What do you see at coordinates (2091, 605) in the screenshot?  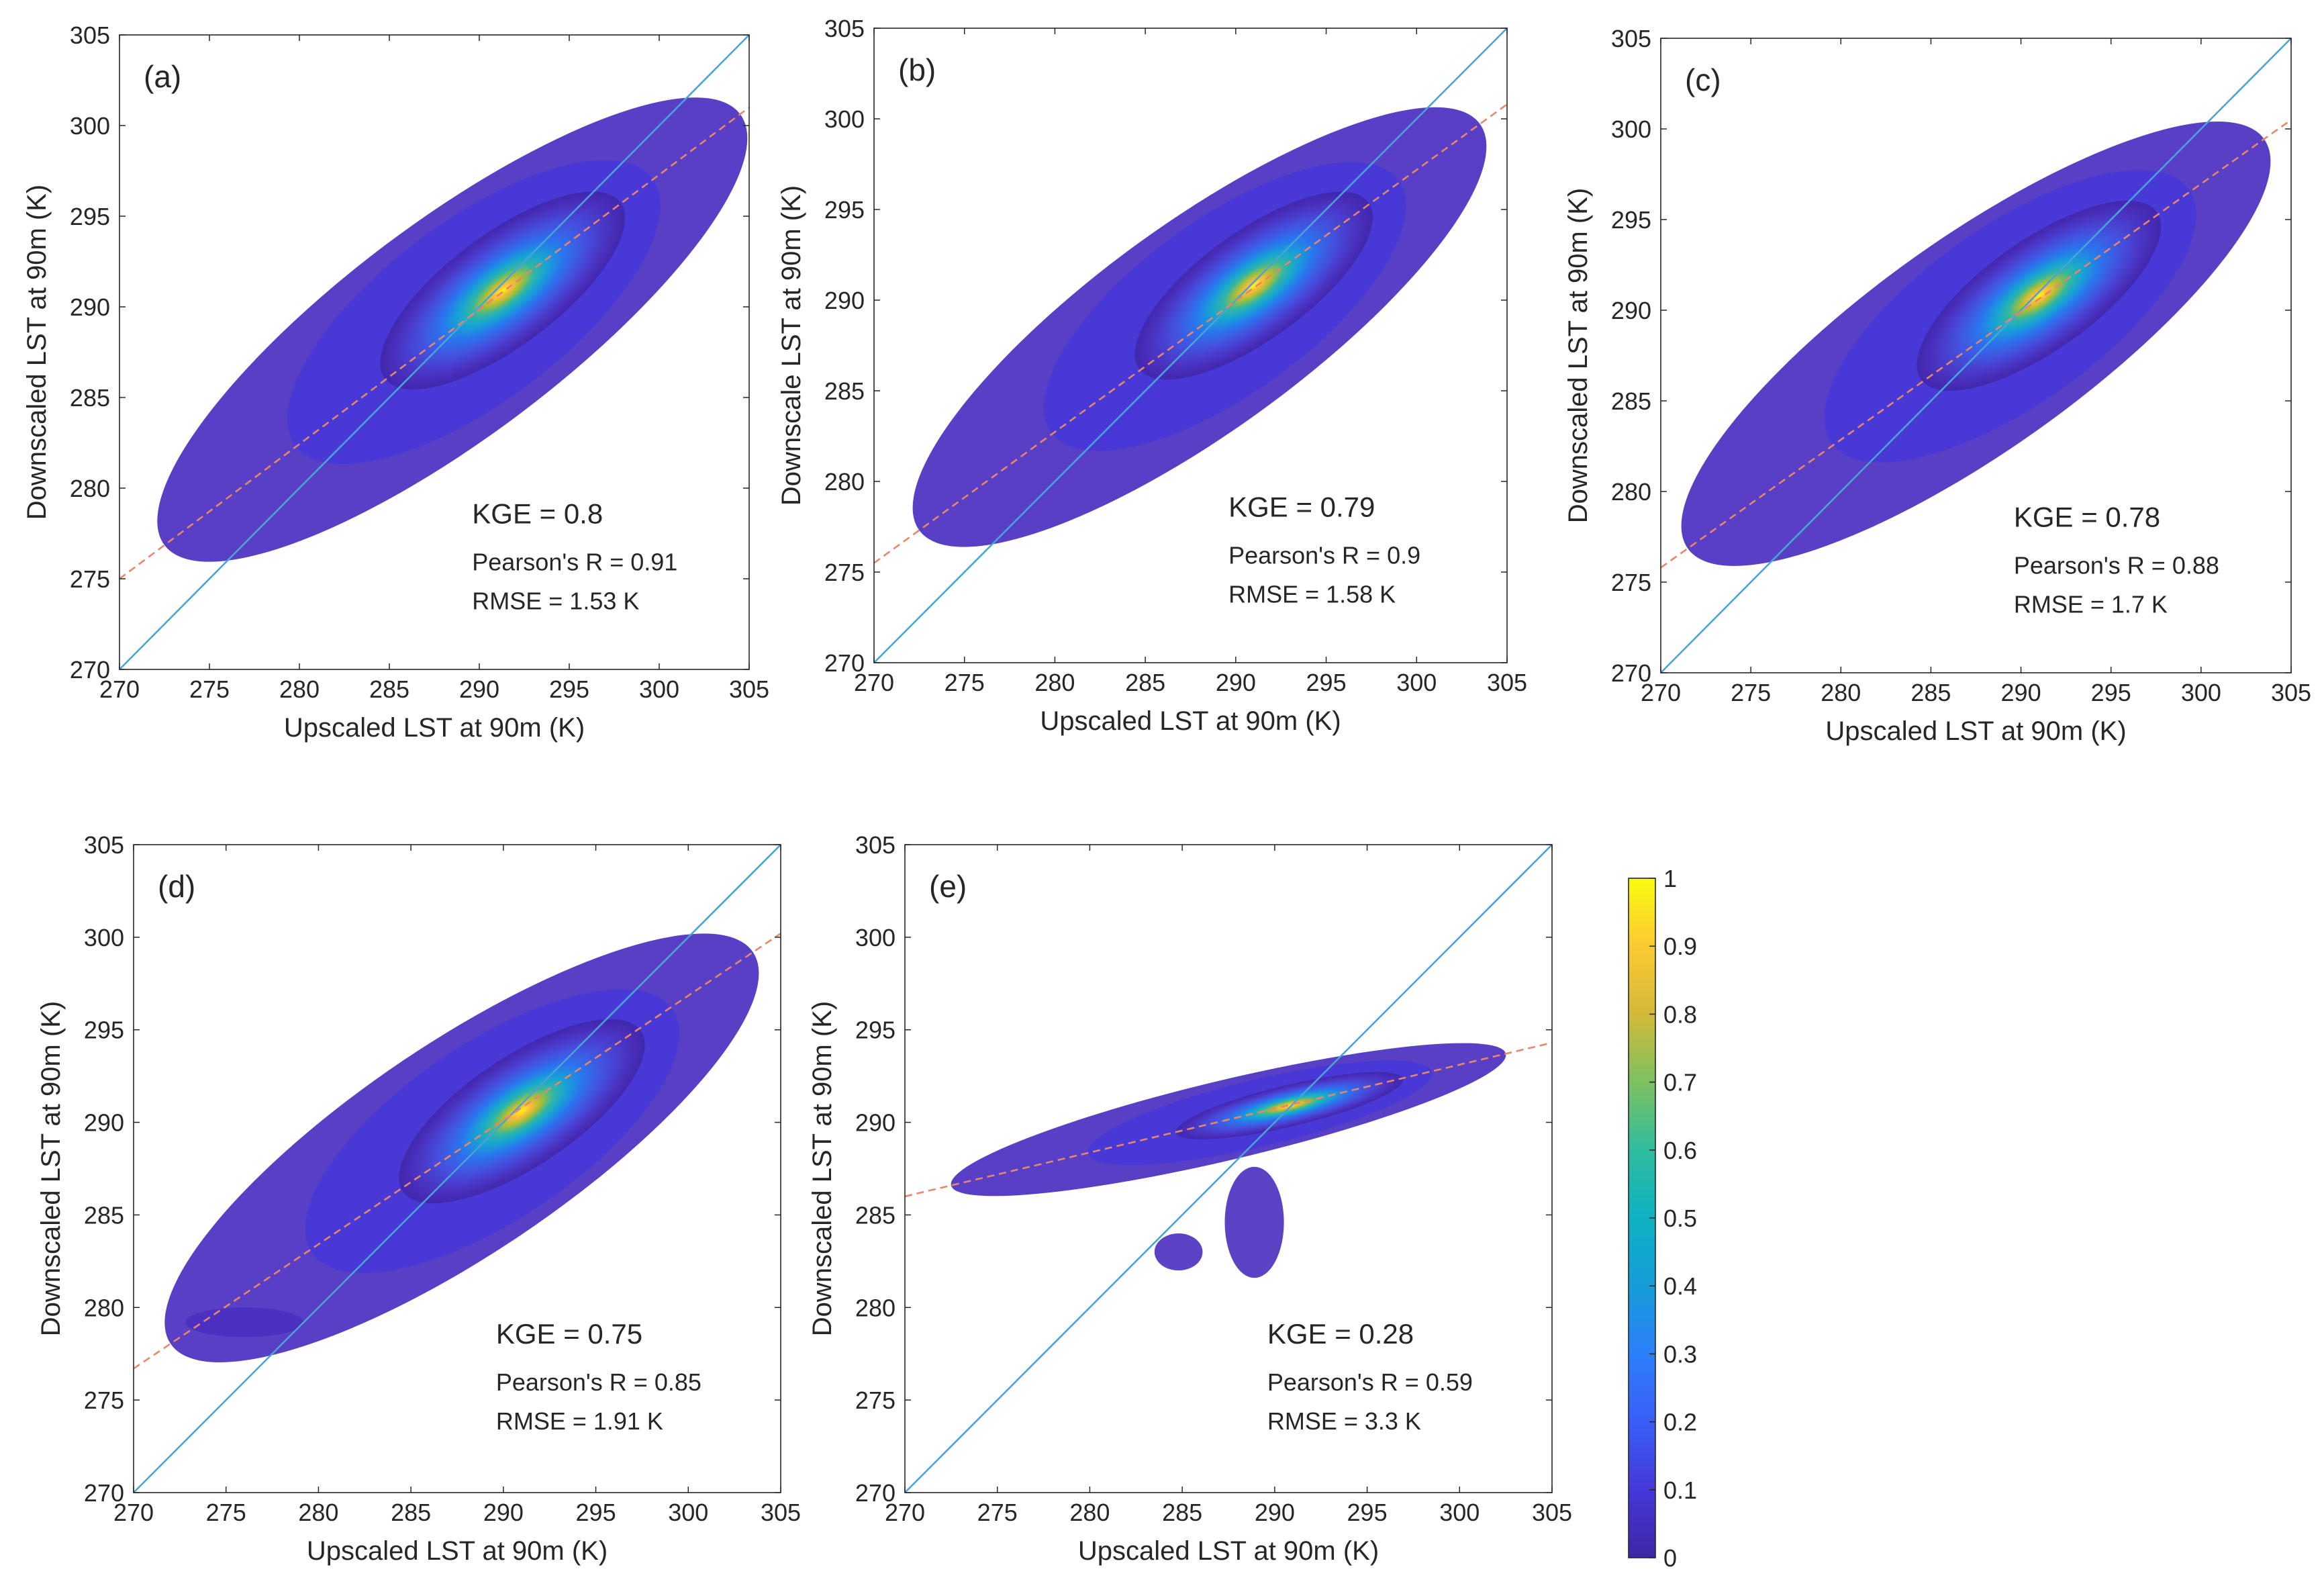 I see `rmse-text: RMSE = 1.7 K` at bounding box center [2091, 605].